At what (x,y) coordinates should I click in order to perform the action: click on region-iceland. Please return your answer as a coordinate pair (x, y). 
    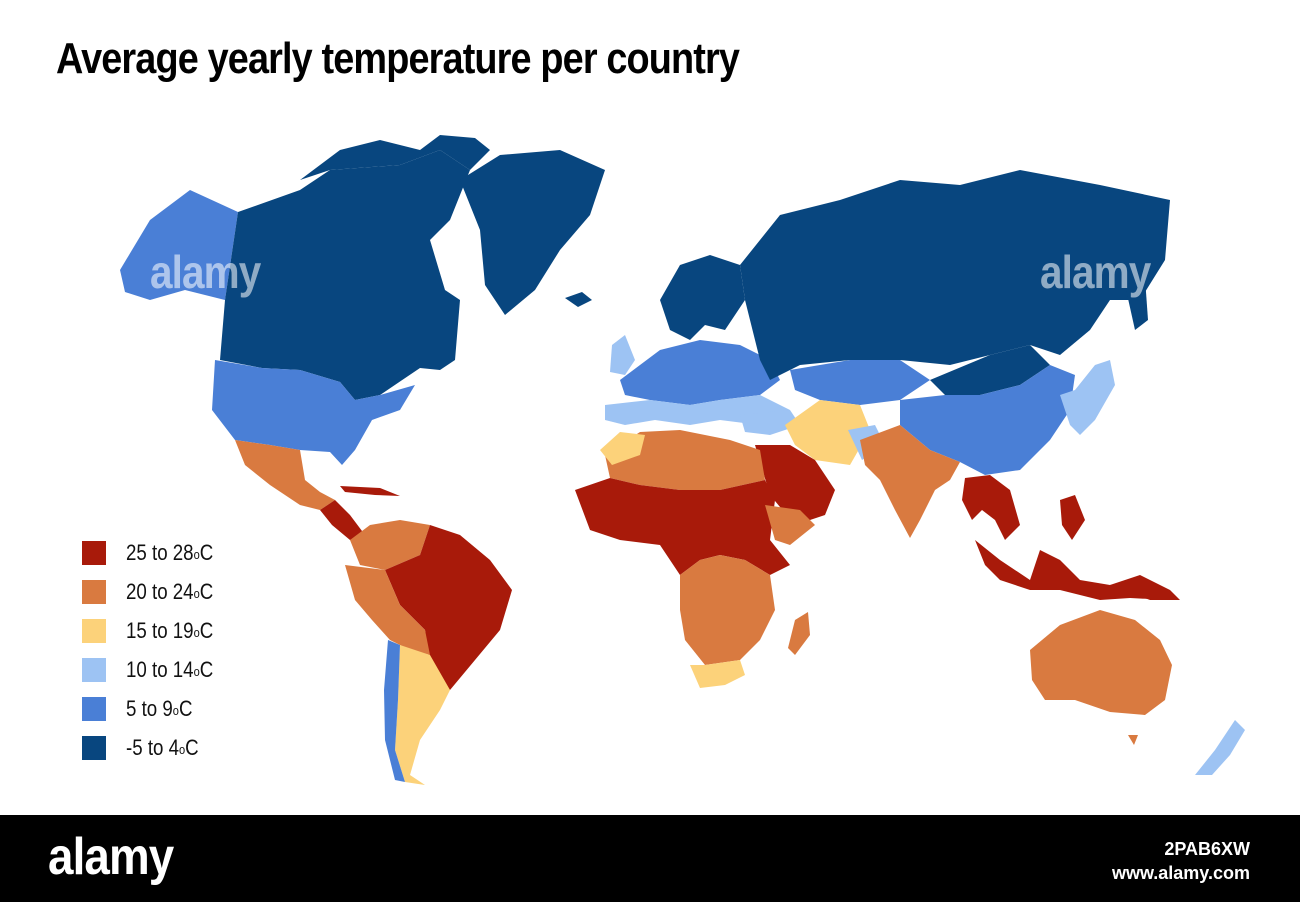
    Looking at the image, I should click on (578, 299).